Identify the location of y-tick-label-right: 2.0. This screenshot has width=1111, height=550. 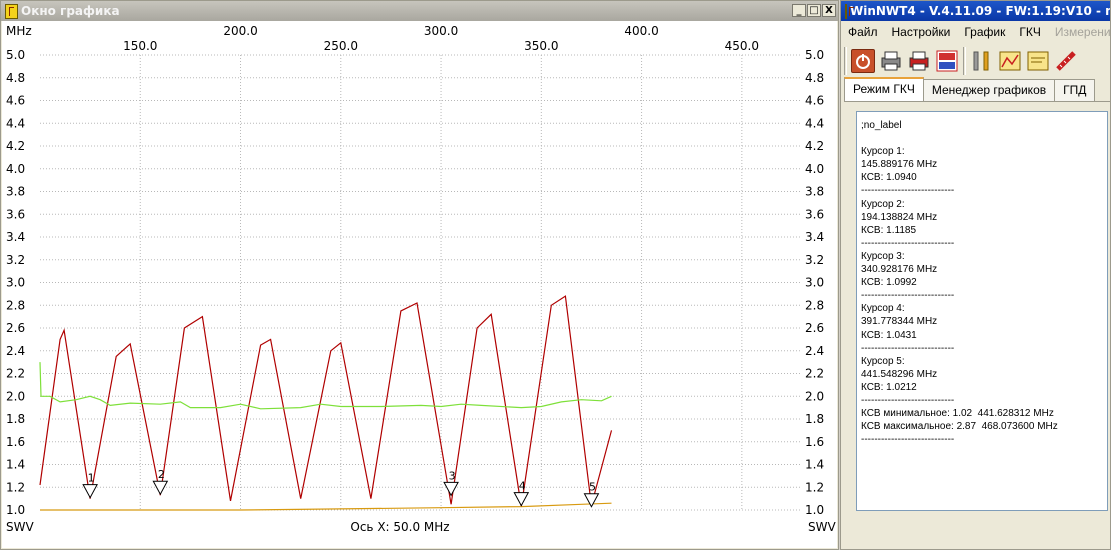
(814, 396).